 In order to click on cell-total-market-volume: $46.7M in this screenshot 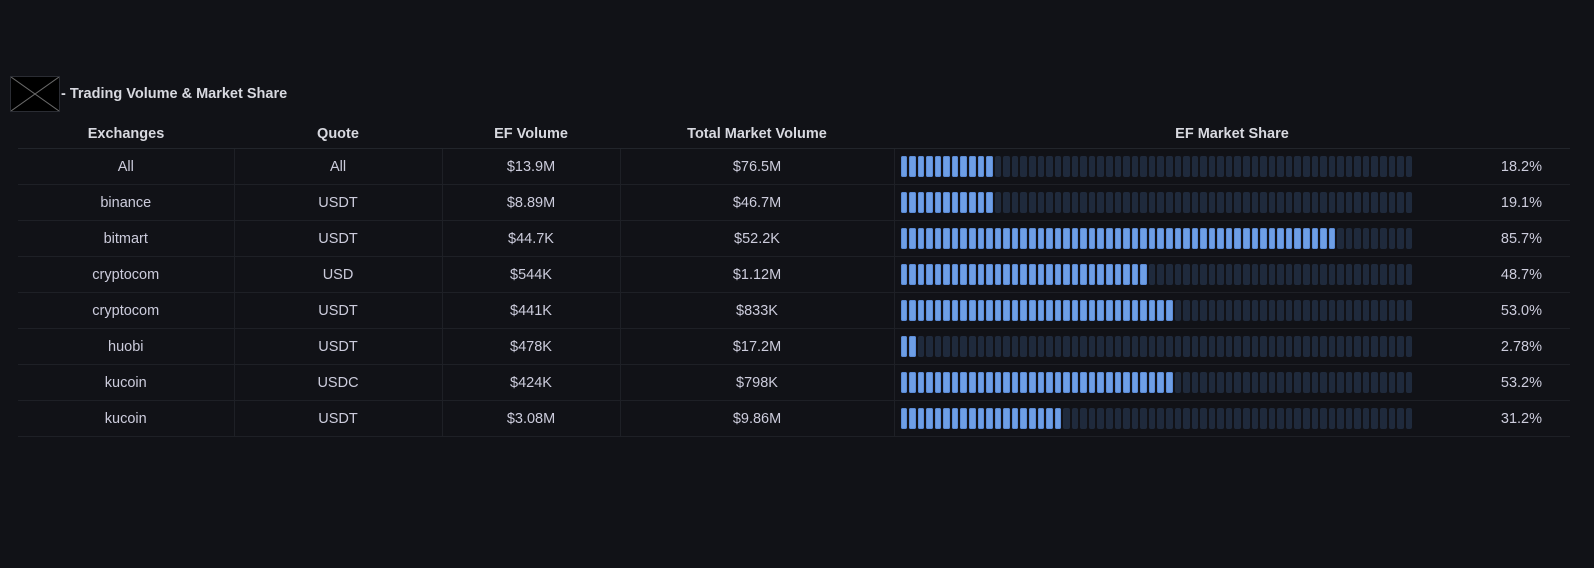, I will do `click(756, 202)`.